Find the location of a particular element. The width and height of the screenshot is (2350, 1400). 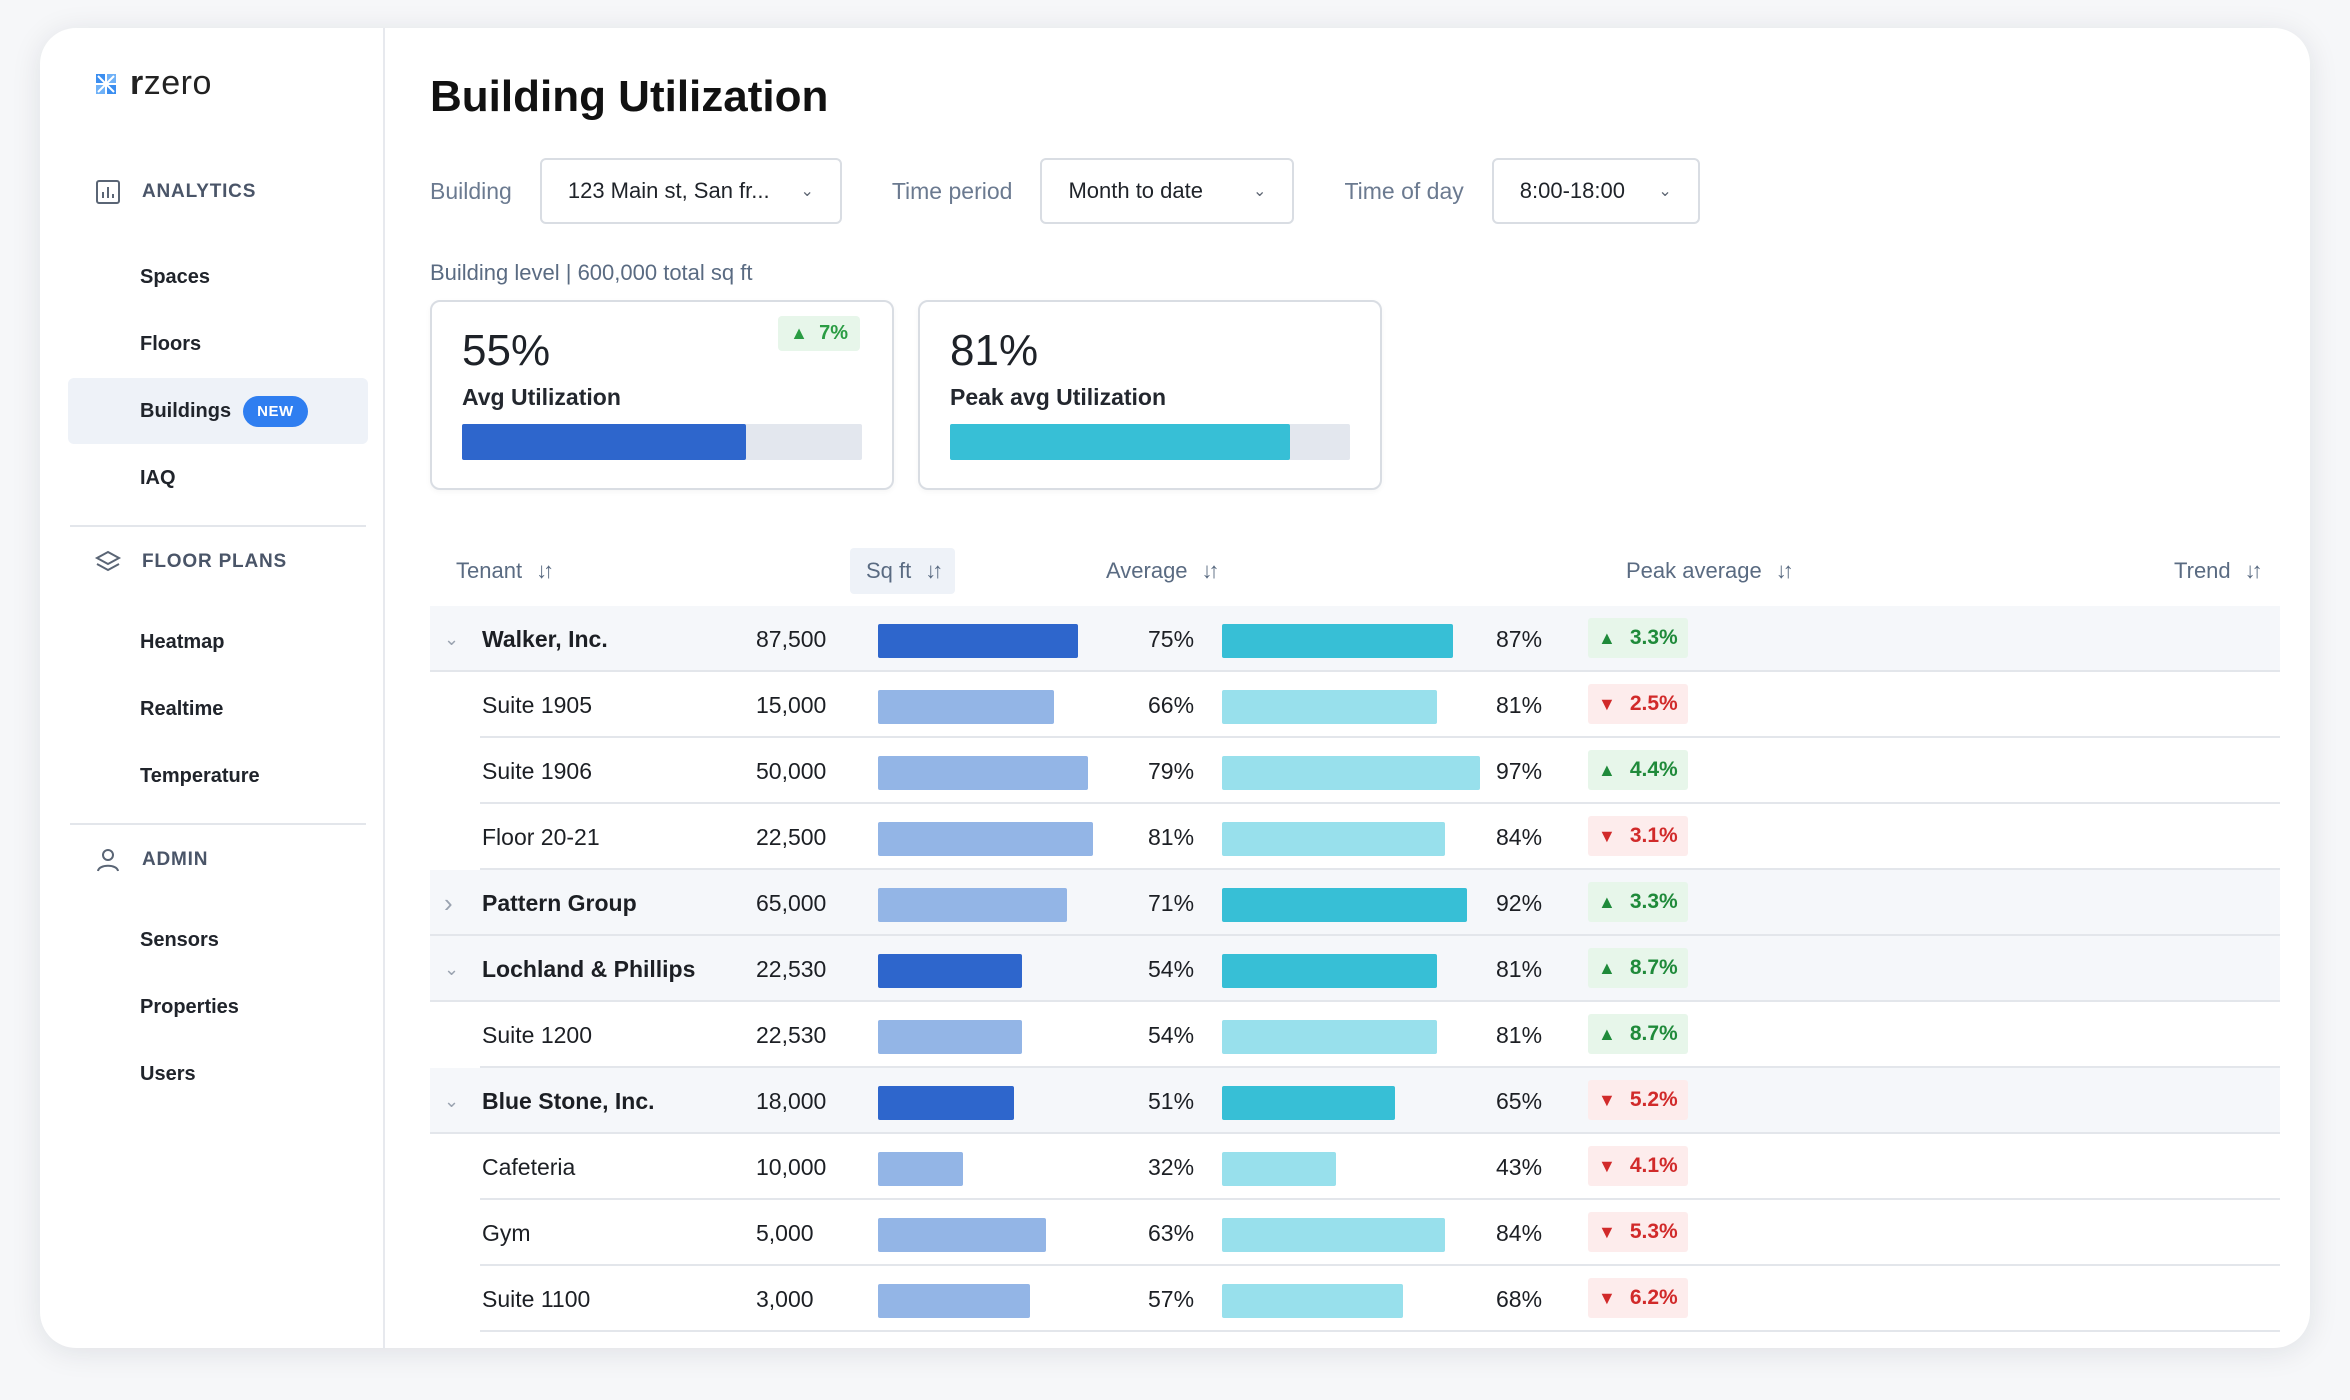

layers-icon is located at coordinates (108, 561).